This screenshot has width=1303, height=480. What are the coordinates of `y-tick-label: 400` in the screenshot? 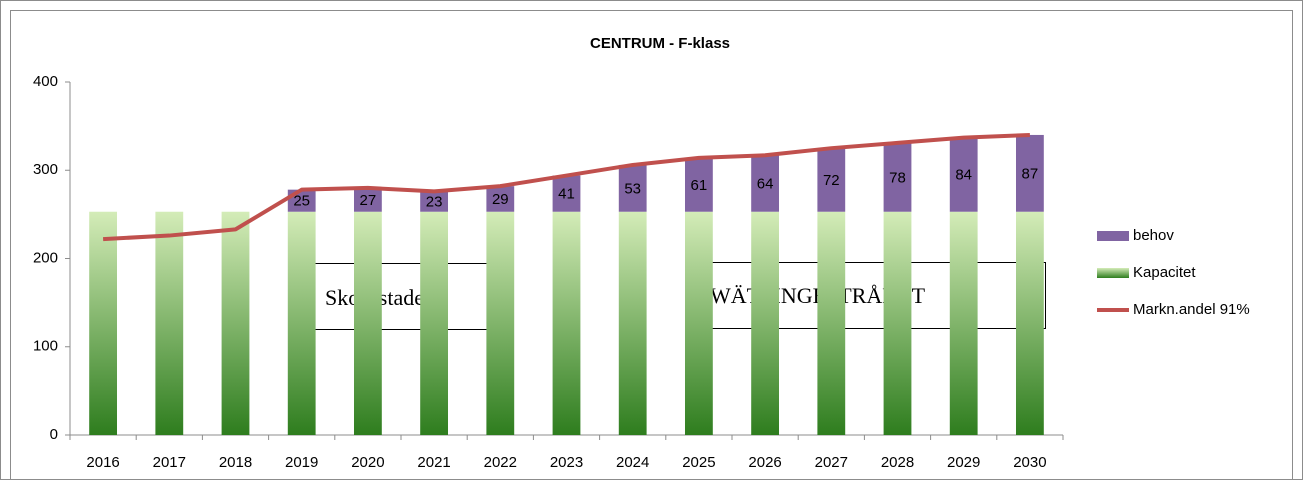 It's located at (45, 81).